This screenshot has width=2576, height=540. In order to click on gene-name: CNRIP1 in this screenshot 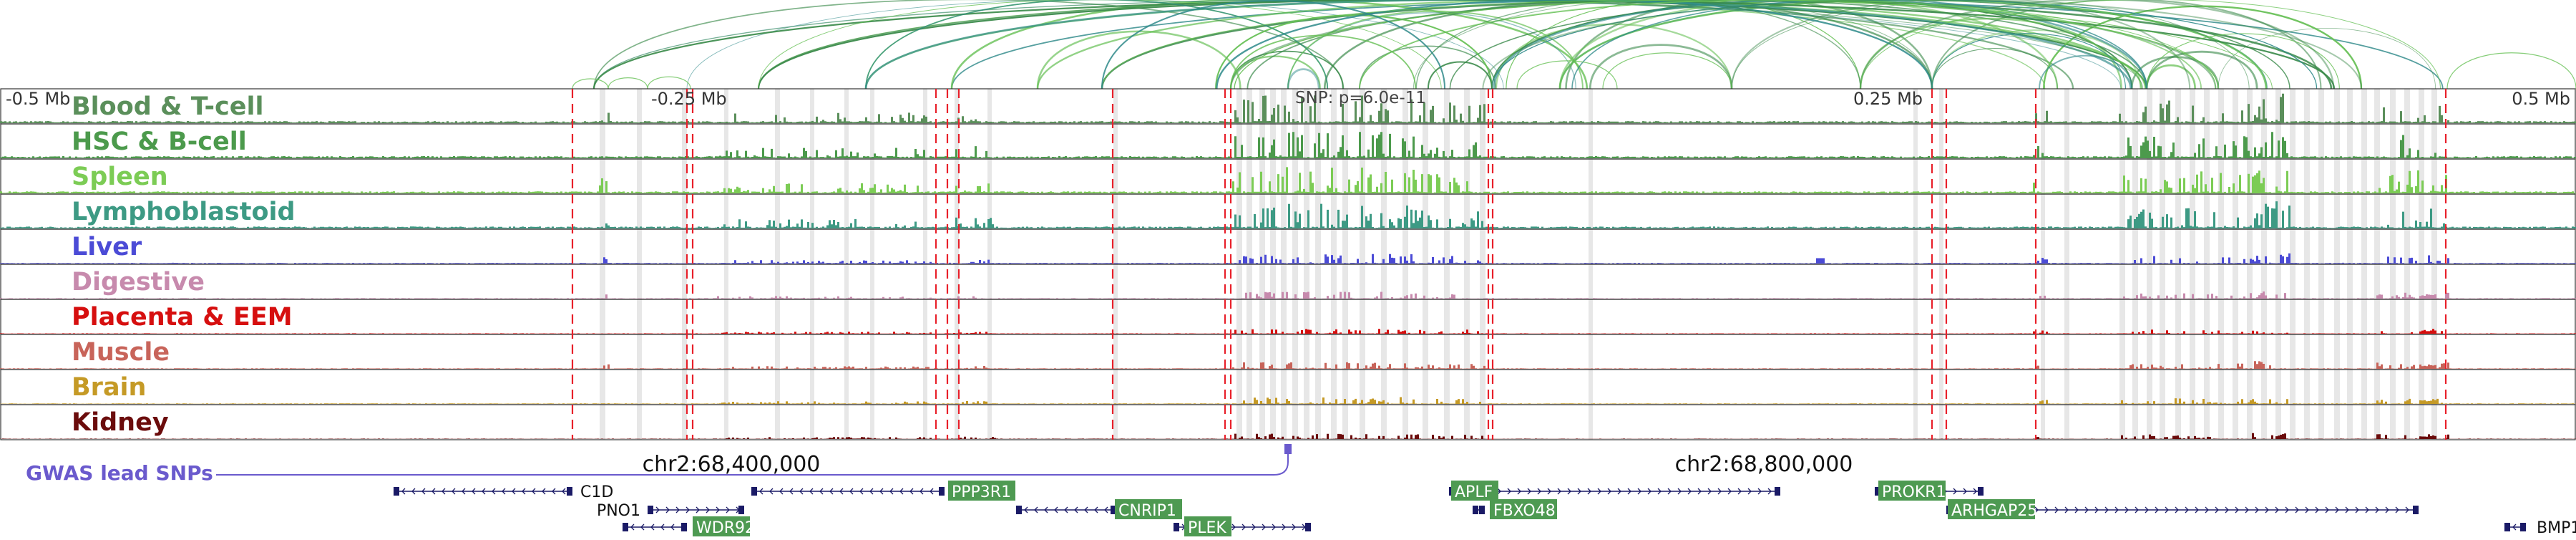, I will do `click(1147, 511)`.